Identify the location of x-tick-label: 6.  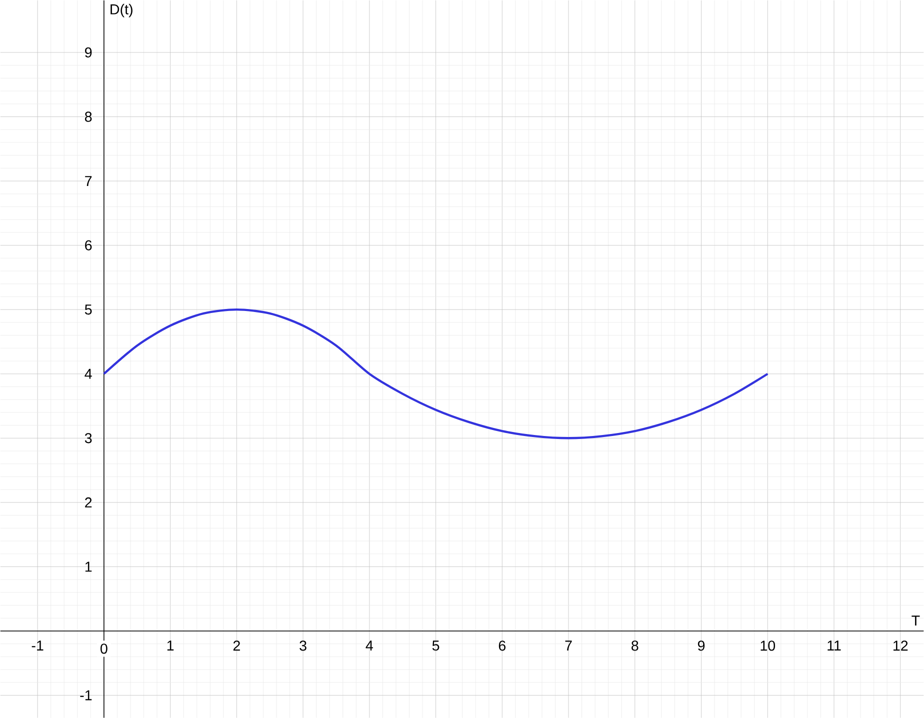
(502, 645).